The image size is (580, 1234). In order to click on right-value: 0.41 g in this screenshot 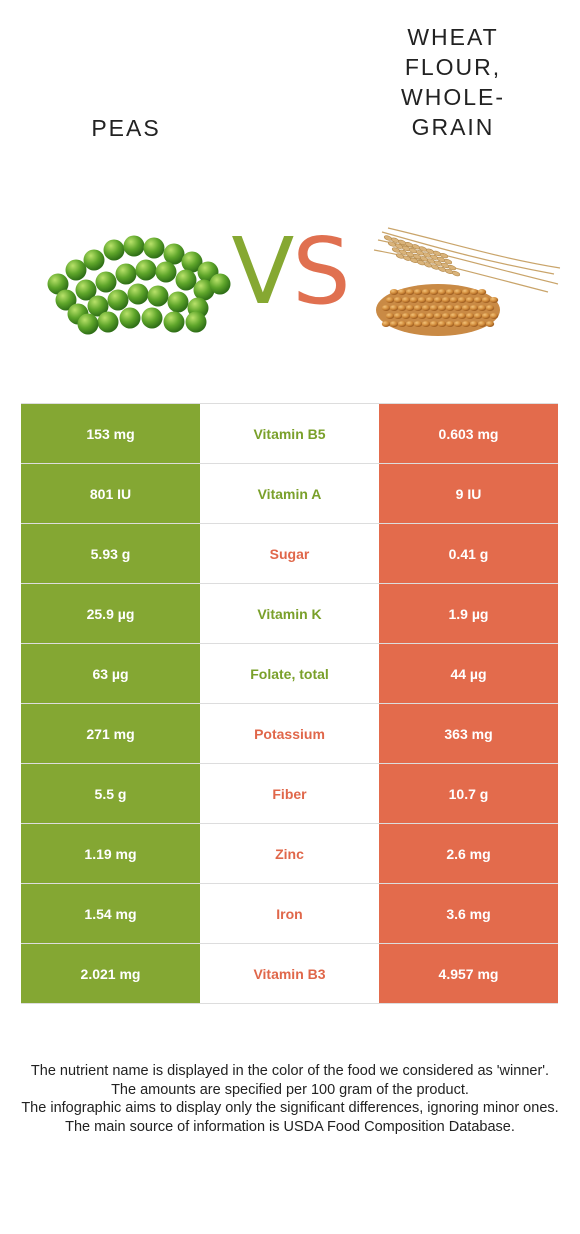, I will do `click(468, 553)`.